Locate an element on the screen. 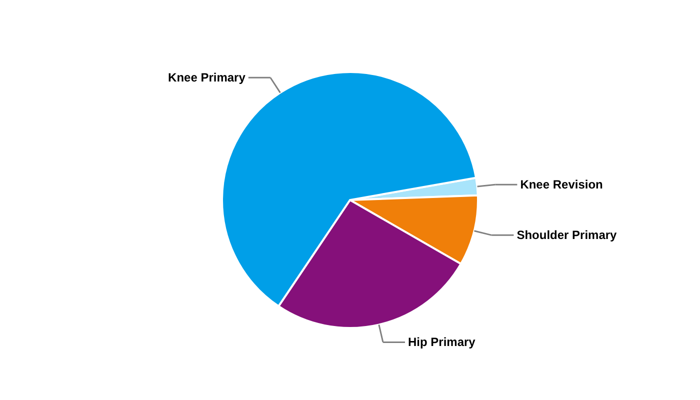 Image resolution: width=700 pixels, height=400 pixels. slice-label: Knee Primary is located at coordinates (207, 77).